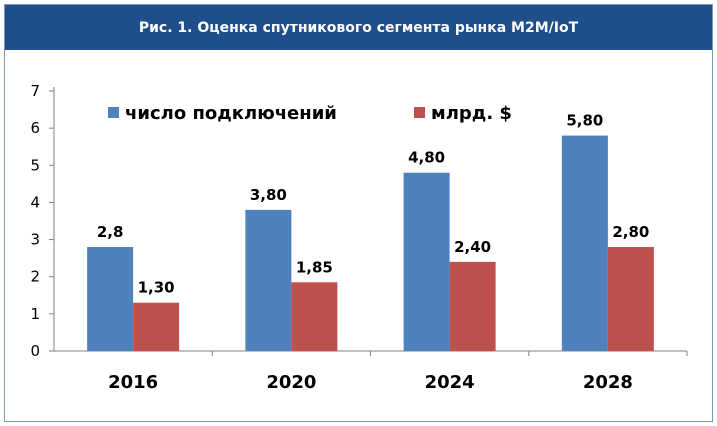  I want to click on x-category-label: 2028, so click(608, 382).